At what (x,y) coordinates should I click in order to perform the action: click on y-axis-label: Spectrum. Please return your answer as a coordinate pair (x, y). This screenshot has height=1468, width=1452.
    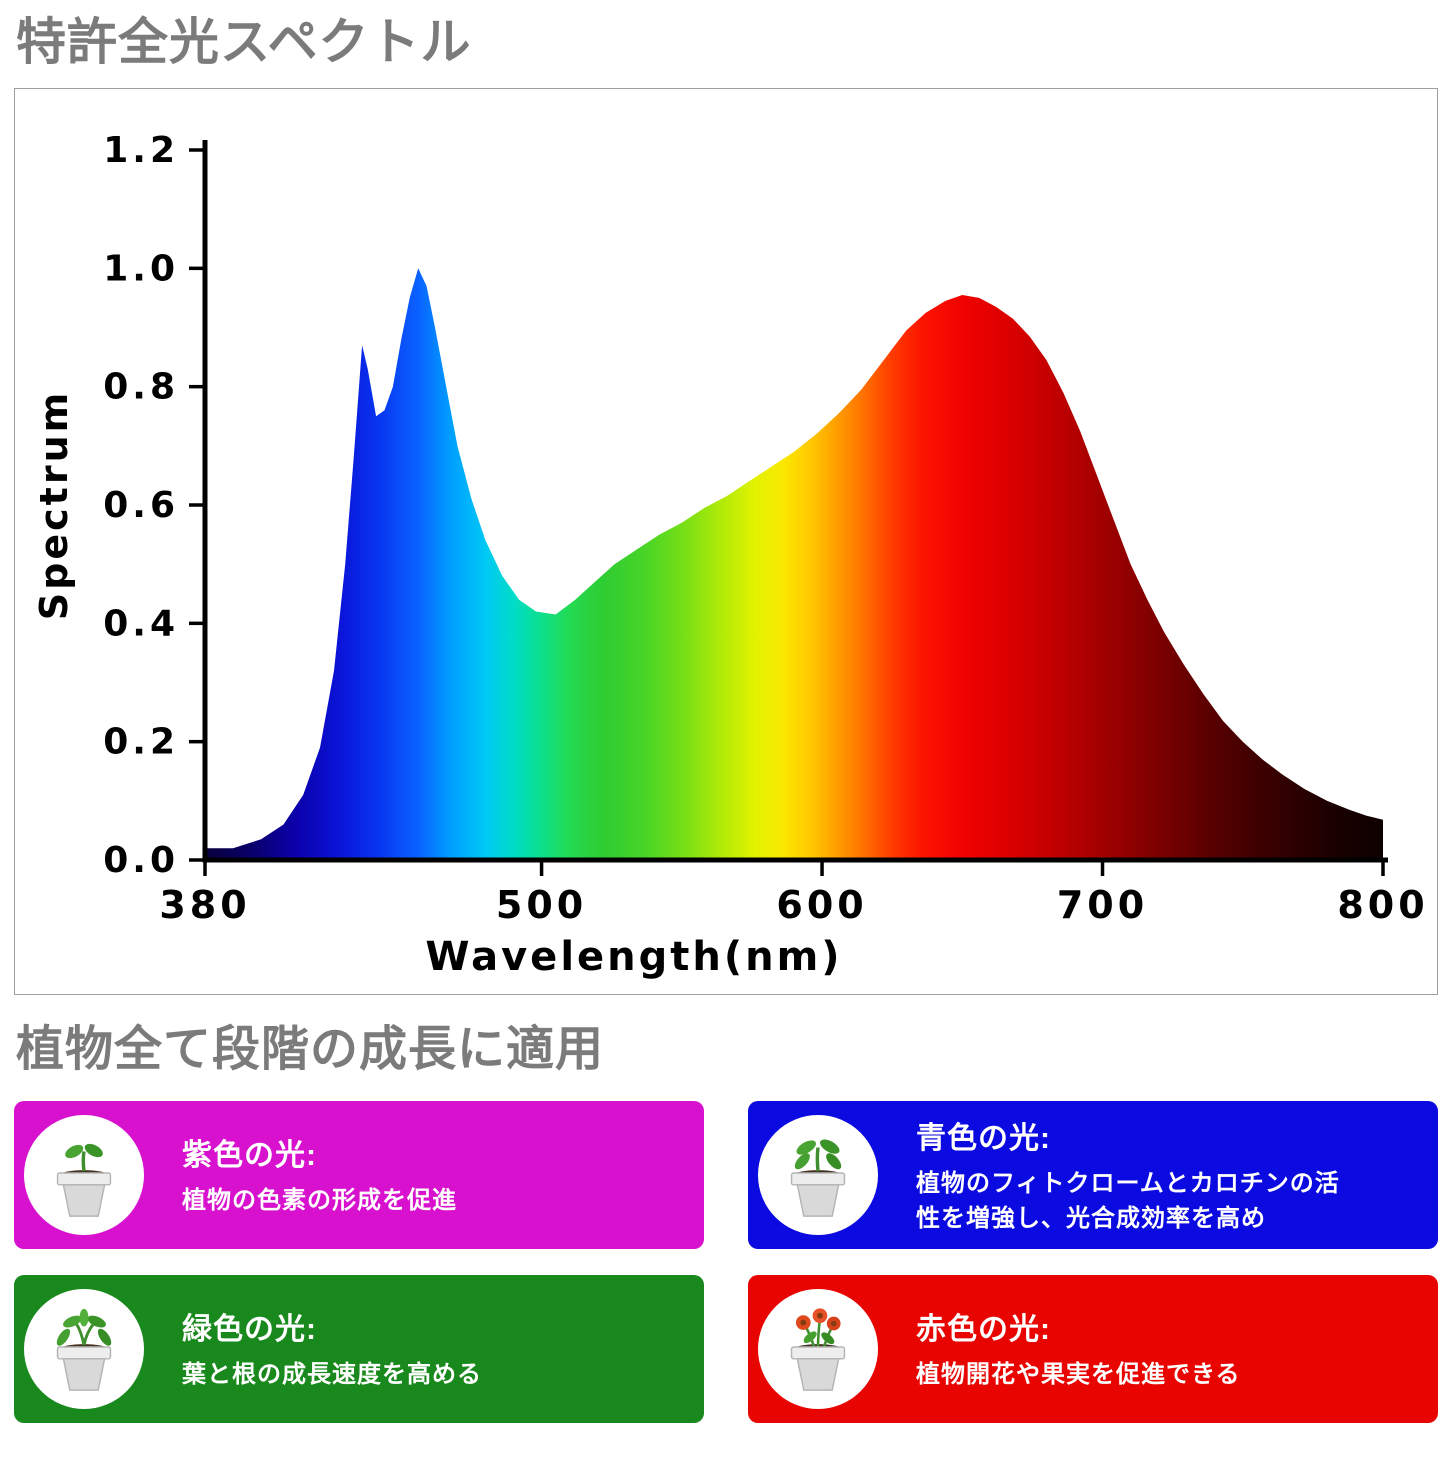
    Looking at the image, I should click on (54, 505).